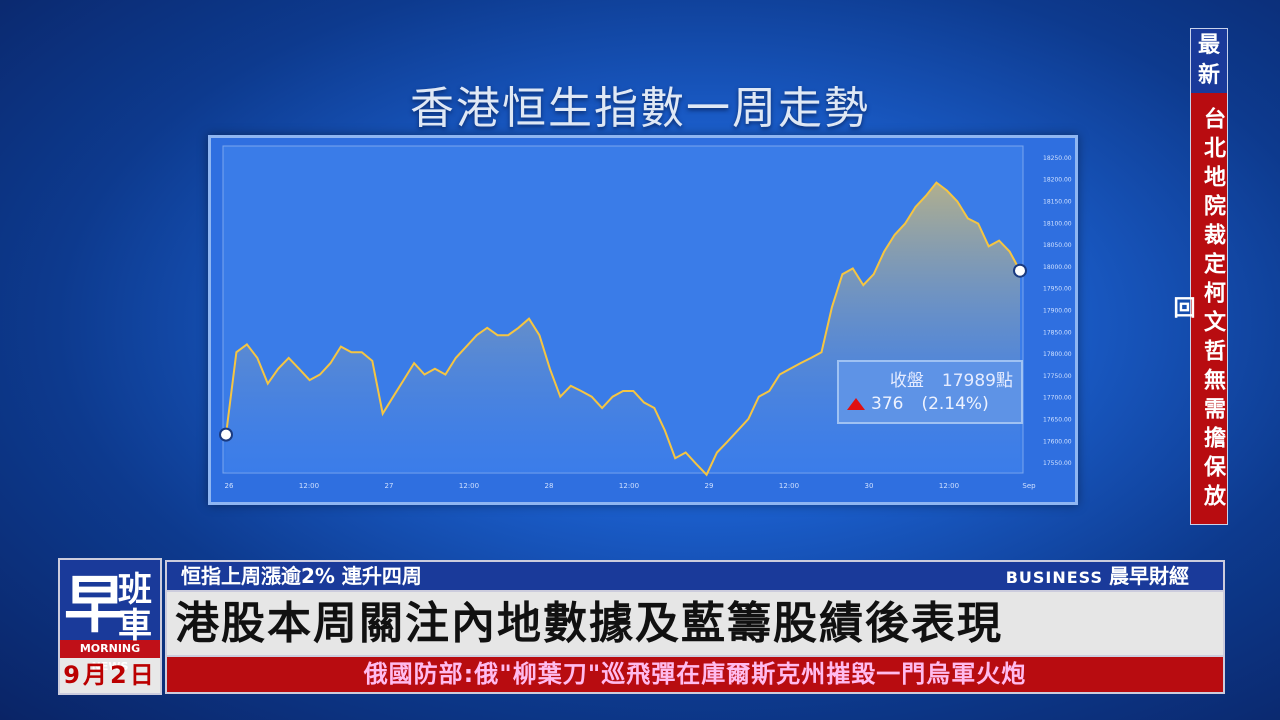 The height and width of the screenshot is (720, 1280). Describe the element at coordinates (1057, 202) in the screenshot. I see `y-tick-label: 18150.00` at that location.